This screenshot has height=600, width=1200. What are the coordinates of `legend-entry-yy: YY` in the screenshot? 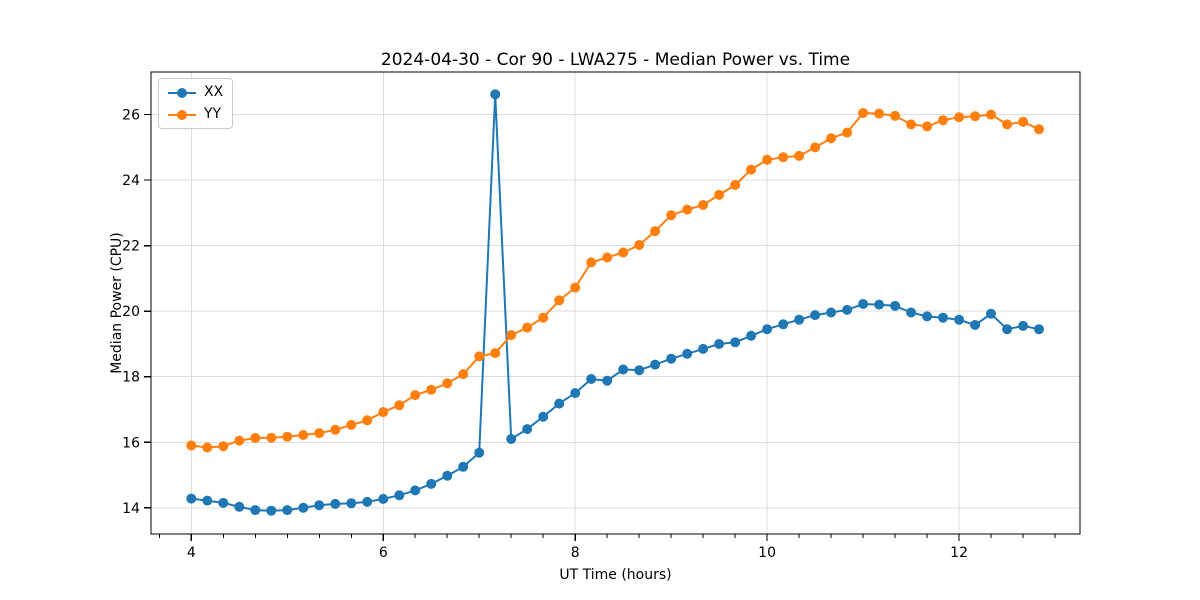 It's located at (195, 114).